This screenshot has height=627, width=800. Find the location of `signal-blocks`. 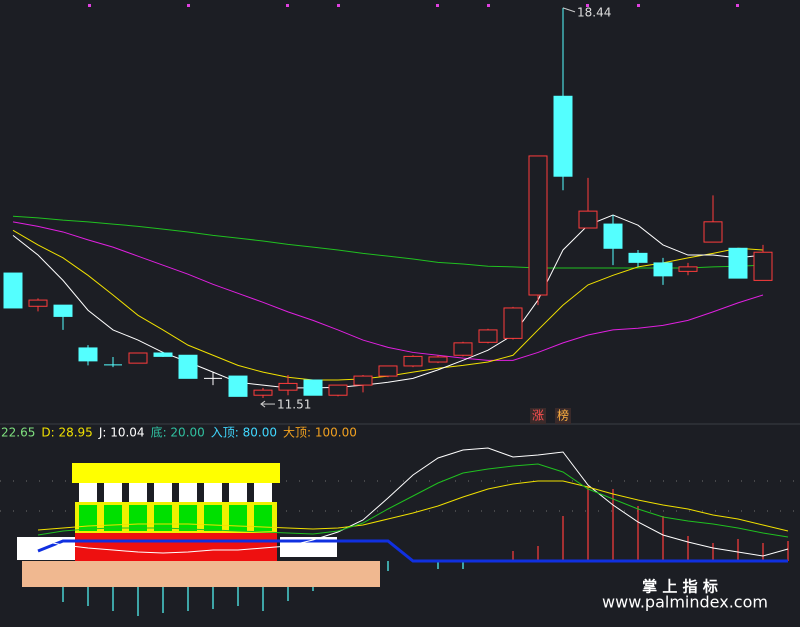

signal-blocks is located at coordinates (198, 525).